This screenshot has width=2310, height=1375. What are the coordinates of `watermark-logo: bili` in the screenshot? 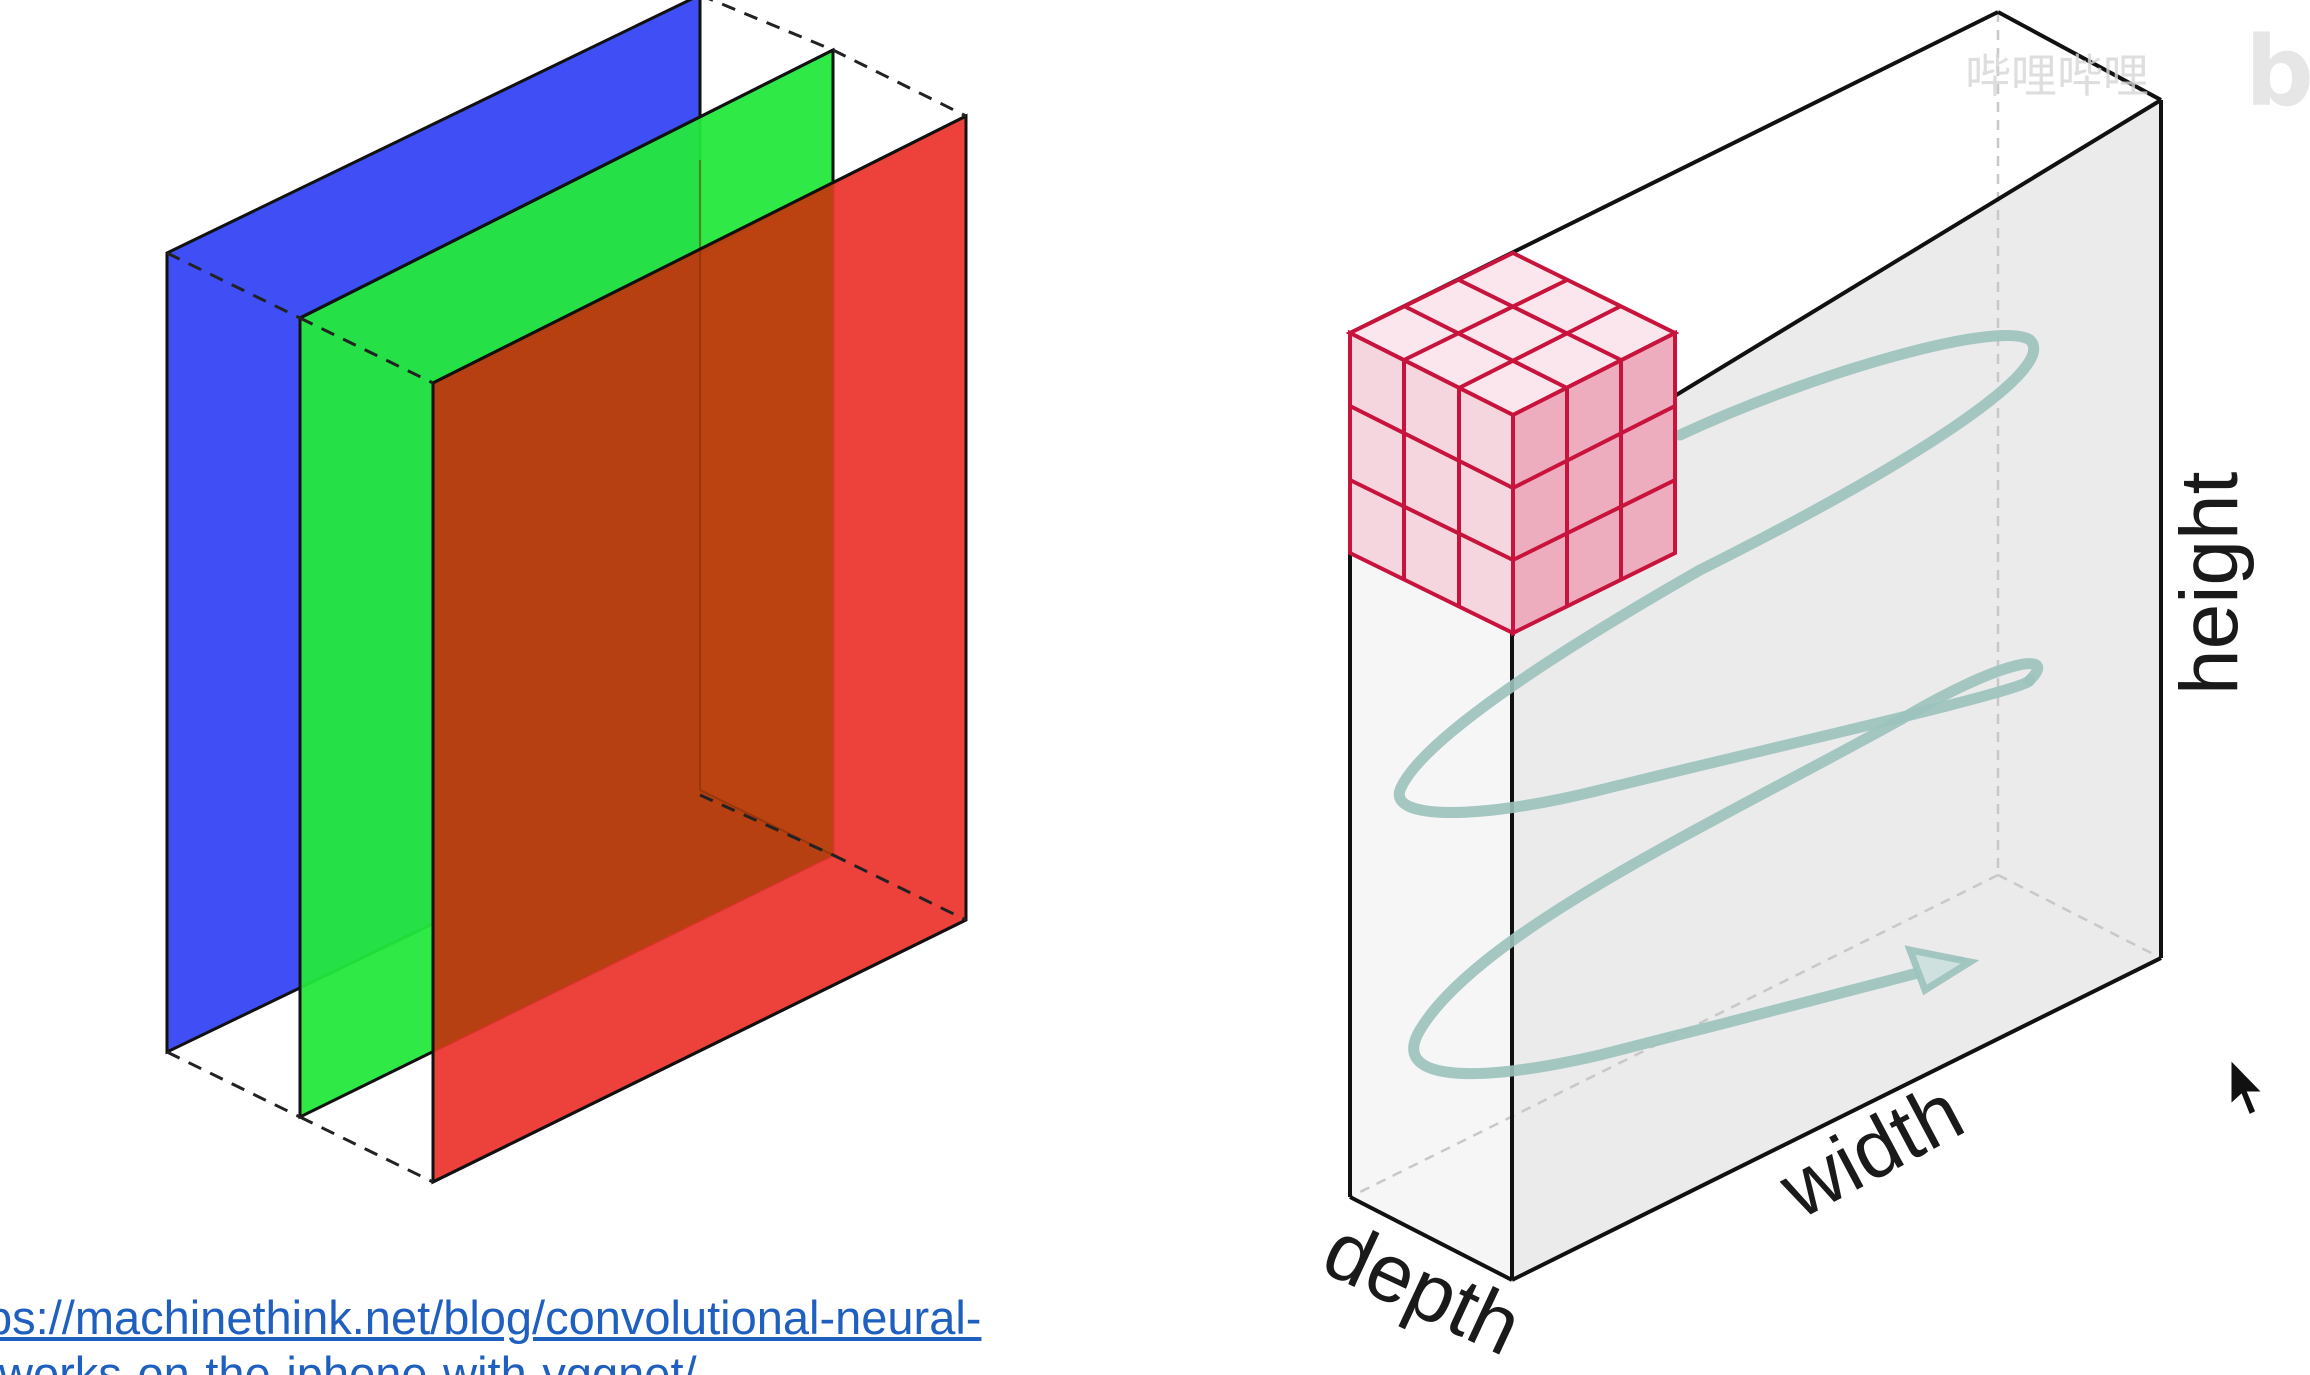 It's located at (2277, 72).